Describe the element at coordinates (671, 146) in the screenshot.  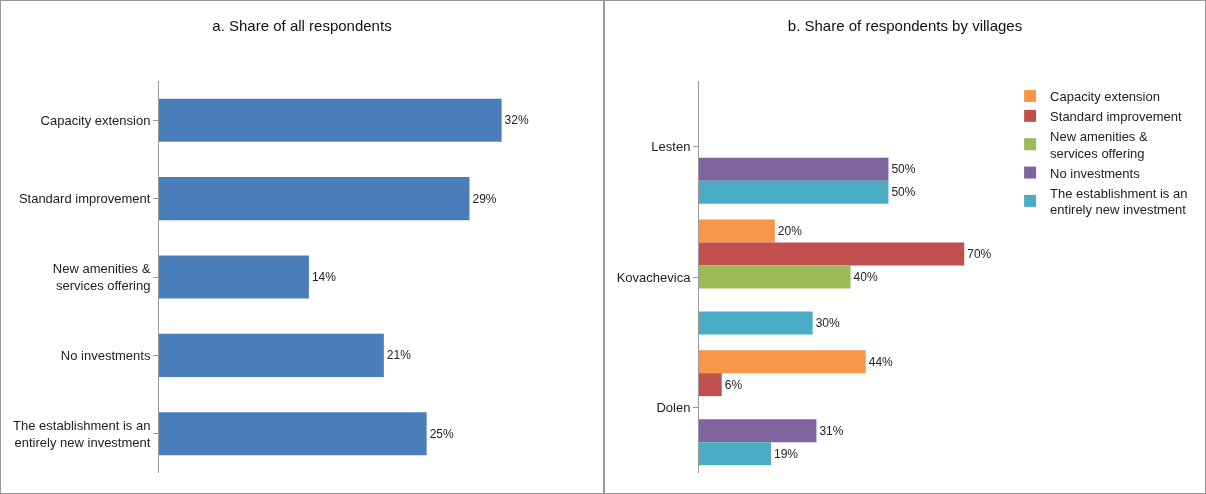
I see `y-tick-label: Lesten` at that location.